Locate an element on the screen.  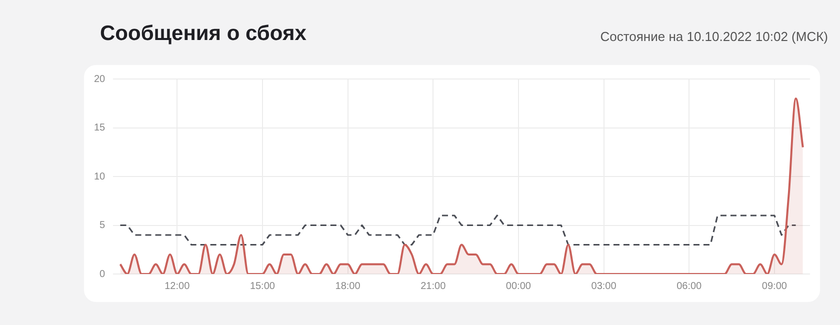
y-tick-label: 20 is located at coordinates (100, 79).